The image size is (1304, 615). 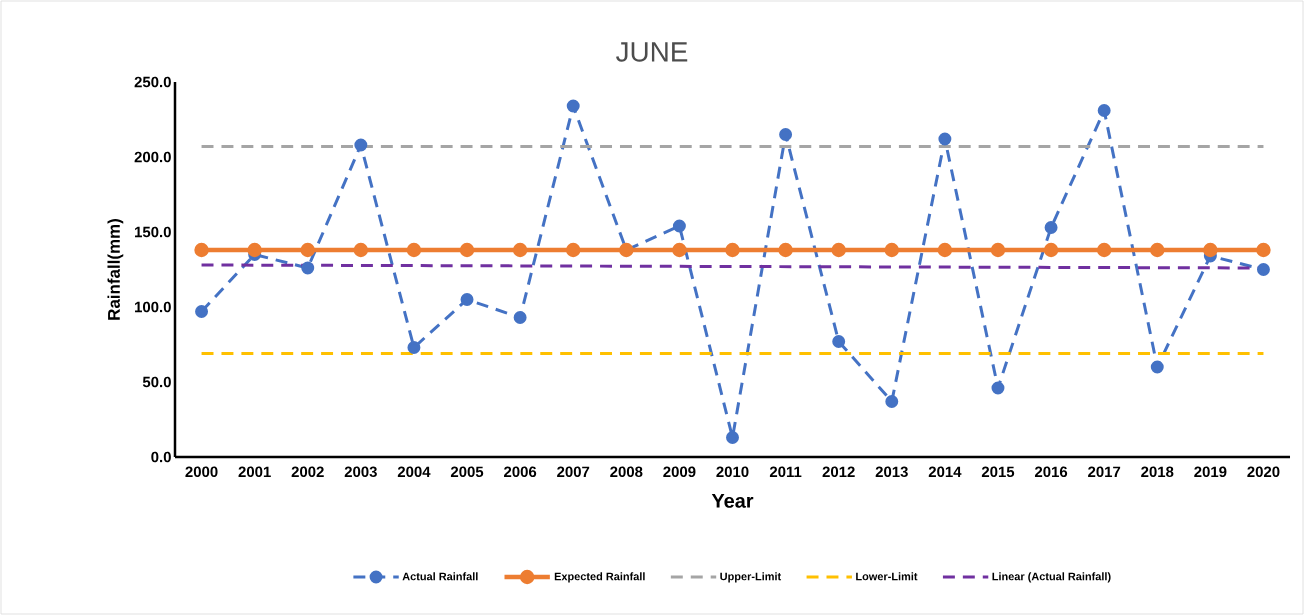 What do you see at coordinates (732, 500) in the screenshot?
I see `x-axis-title: Year` at bounding box center [732, 500].